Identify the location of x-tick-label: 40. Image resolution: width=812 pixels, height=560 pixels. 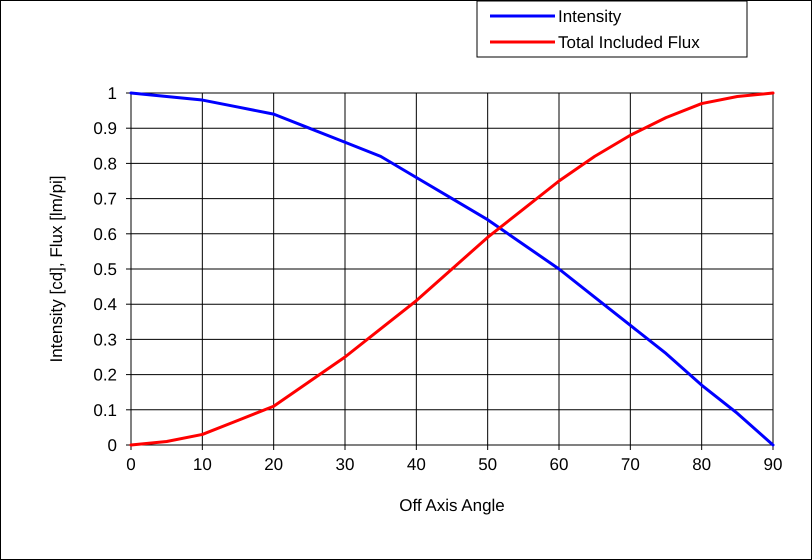
(416, 464).